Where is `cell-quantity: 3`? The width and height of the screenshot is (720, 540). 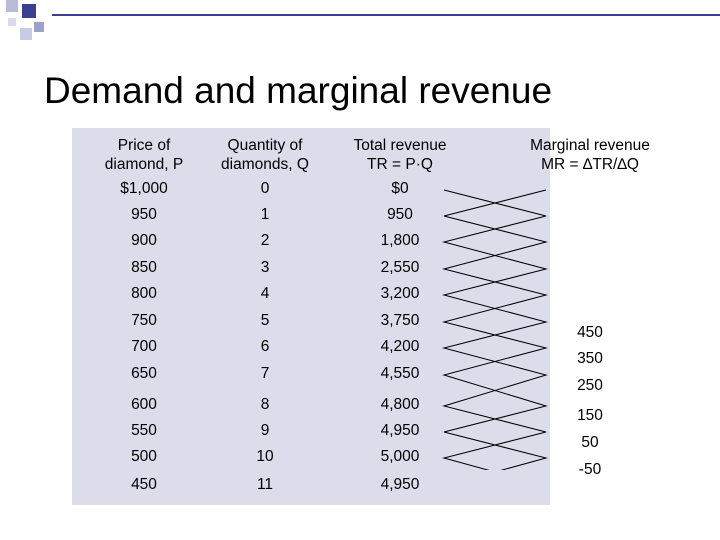
cell-quantity: 3 is located at coordinates (265, 267).